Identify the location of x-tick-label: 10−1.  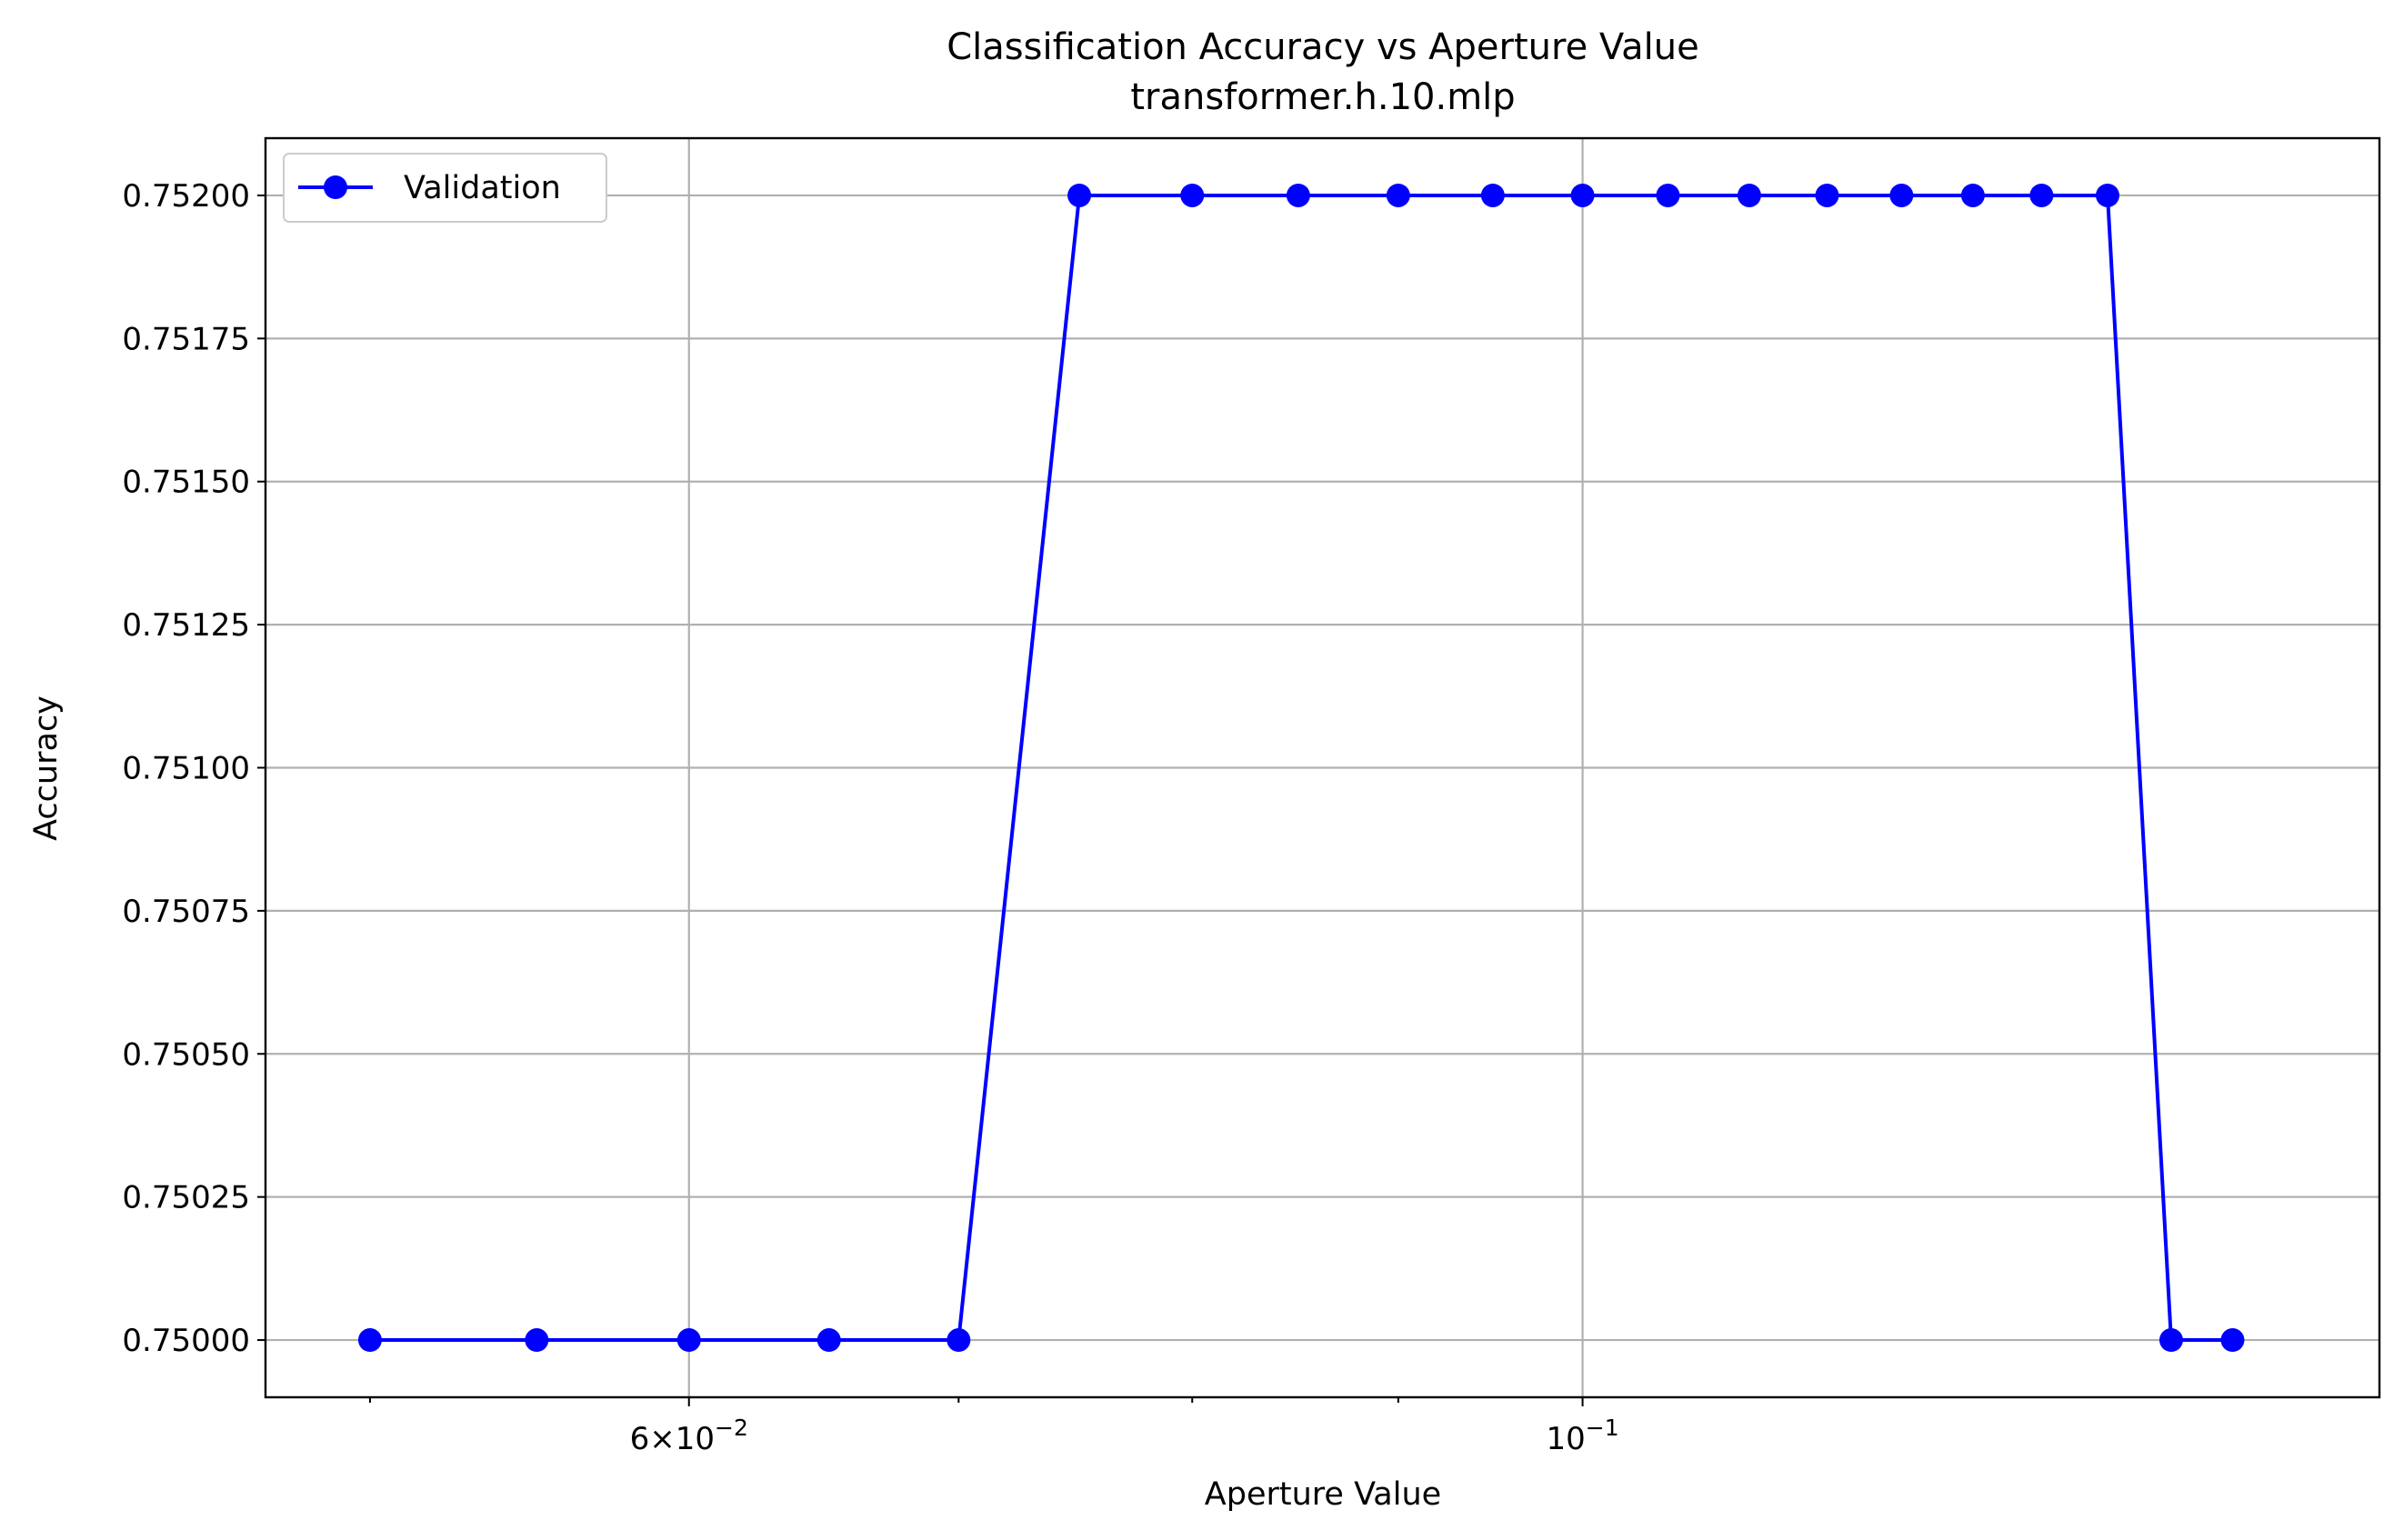
(1583, 1436).